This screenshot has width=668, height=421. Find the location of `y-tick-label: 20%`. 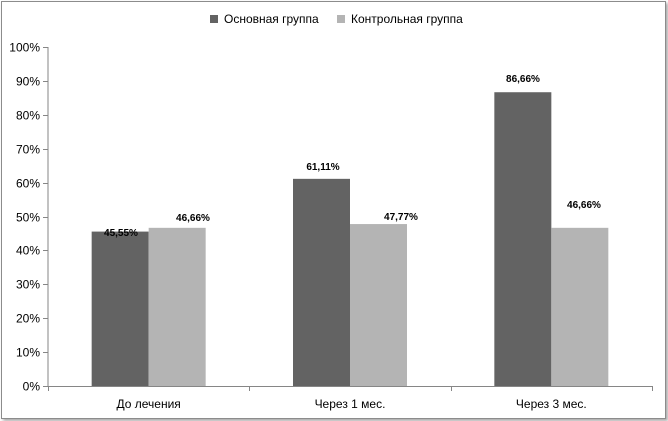

y-tick-label: 20% is located at coordinates (28, 319).